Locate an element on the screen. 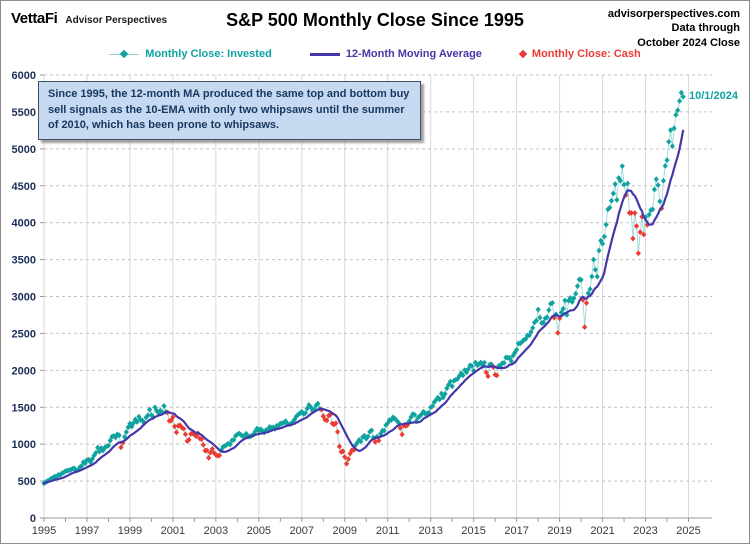 The image size is (750, 544). source-site: advisorperspectives.com is located at coordinates (673, 14).